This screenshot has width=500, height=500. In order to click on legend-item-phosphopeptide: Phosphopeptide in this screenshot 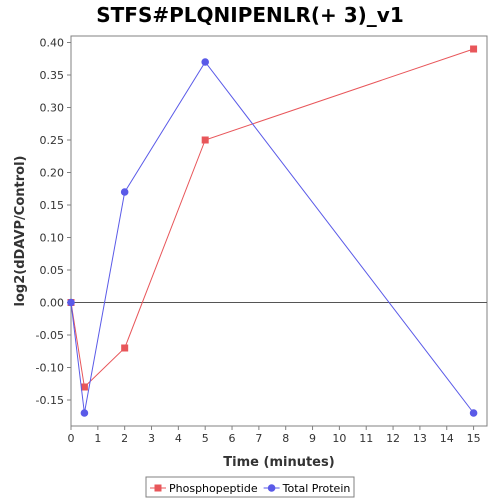, I will do `click(204, 488)`.